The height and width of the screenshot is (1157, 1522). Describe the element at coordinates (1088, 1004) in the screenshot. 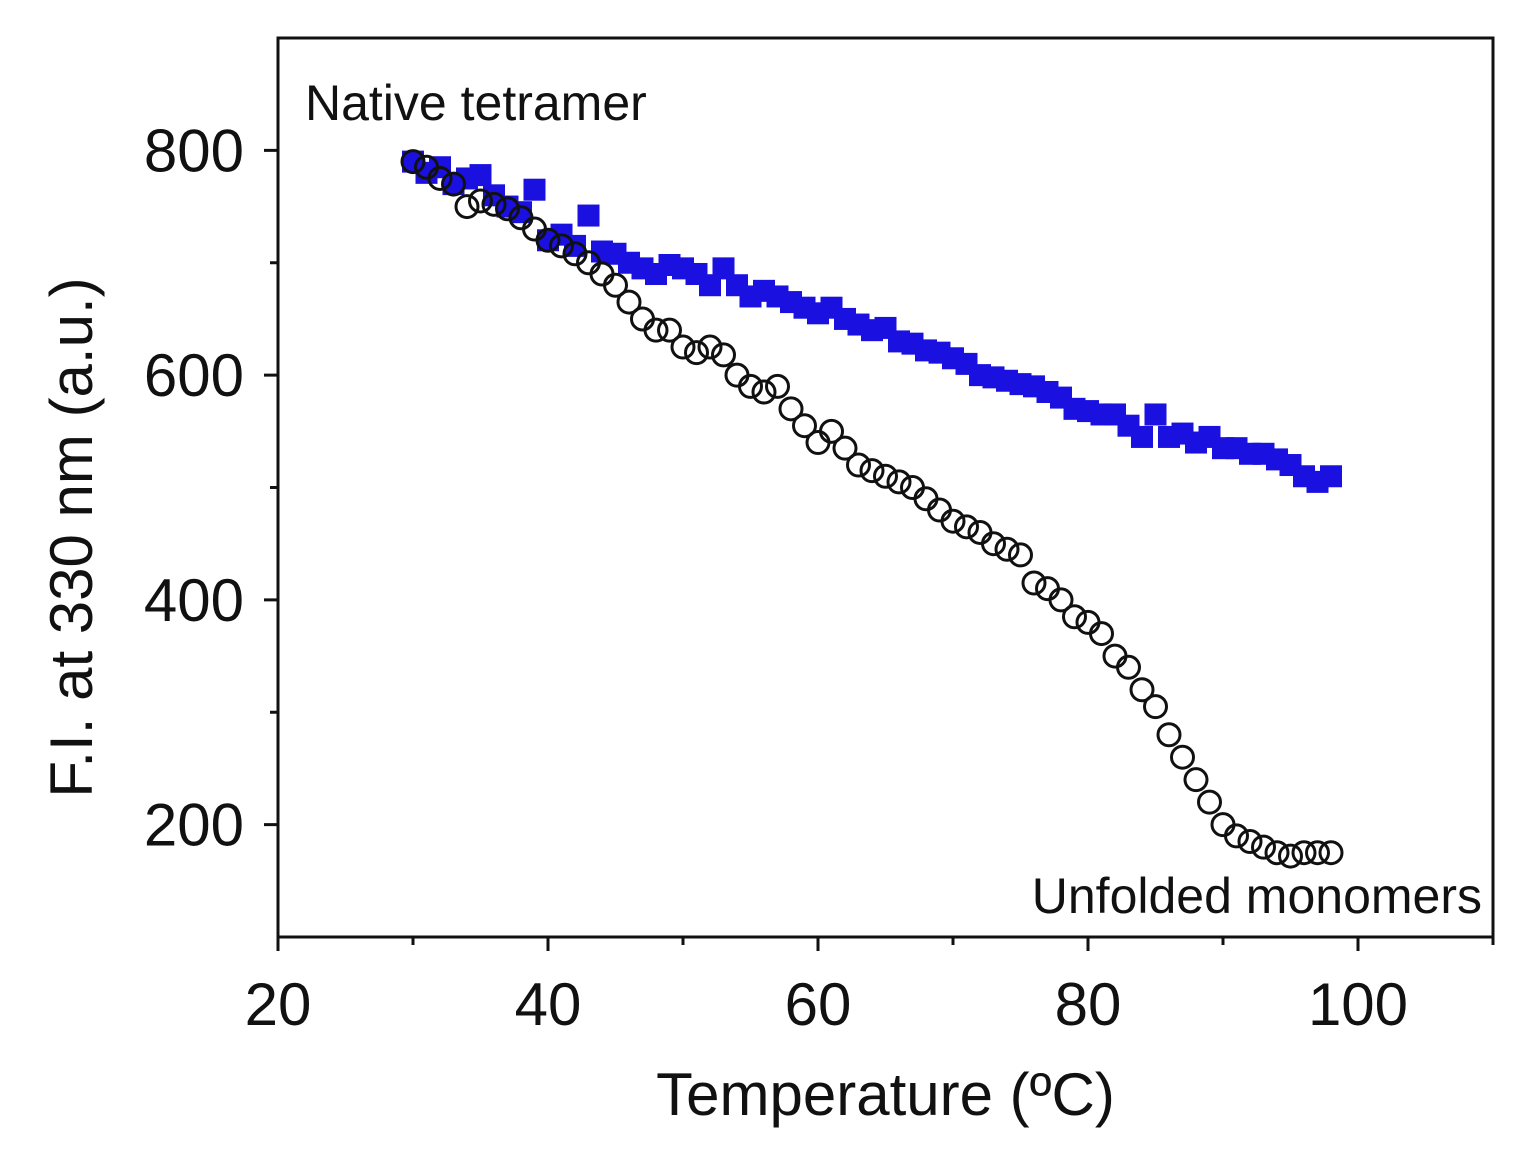

I see `x-tick-label: 80` at that location.